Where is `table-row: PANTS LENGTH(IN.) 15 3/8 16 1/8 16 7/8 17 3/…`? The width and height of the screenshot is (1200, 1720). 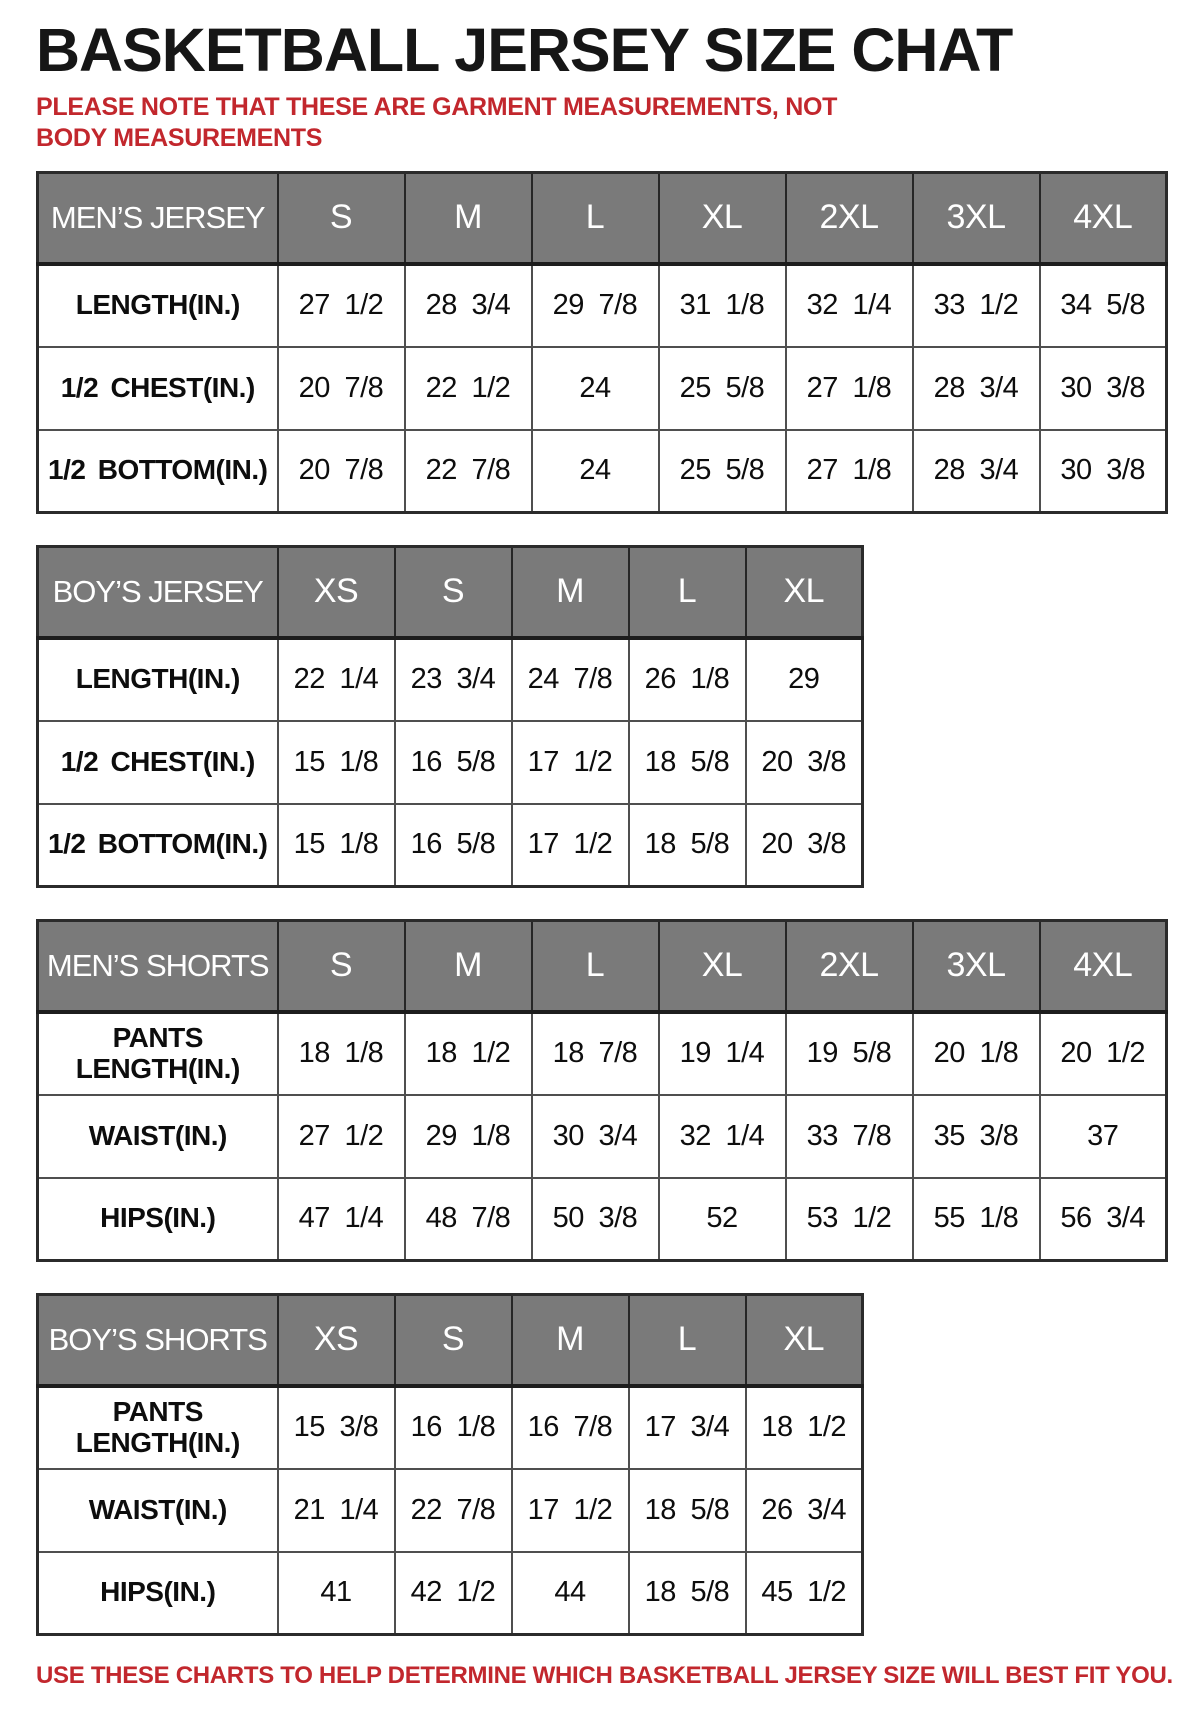
table-row: PANTS LENGTH(IN.) 15 3/8 16 1/8 16 7/8 17 3/… is located at coordinates (450, 1427).